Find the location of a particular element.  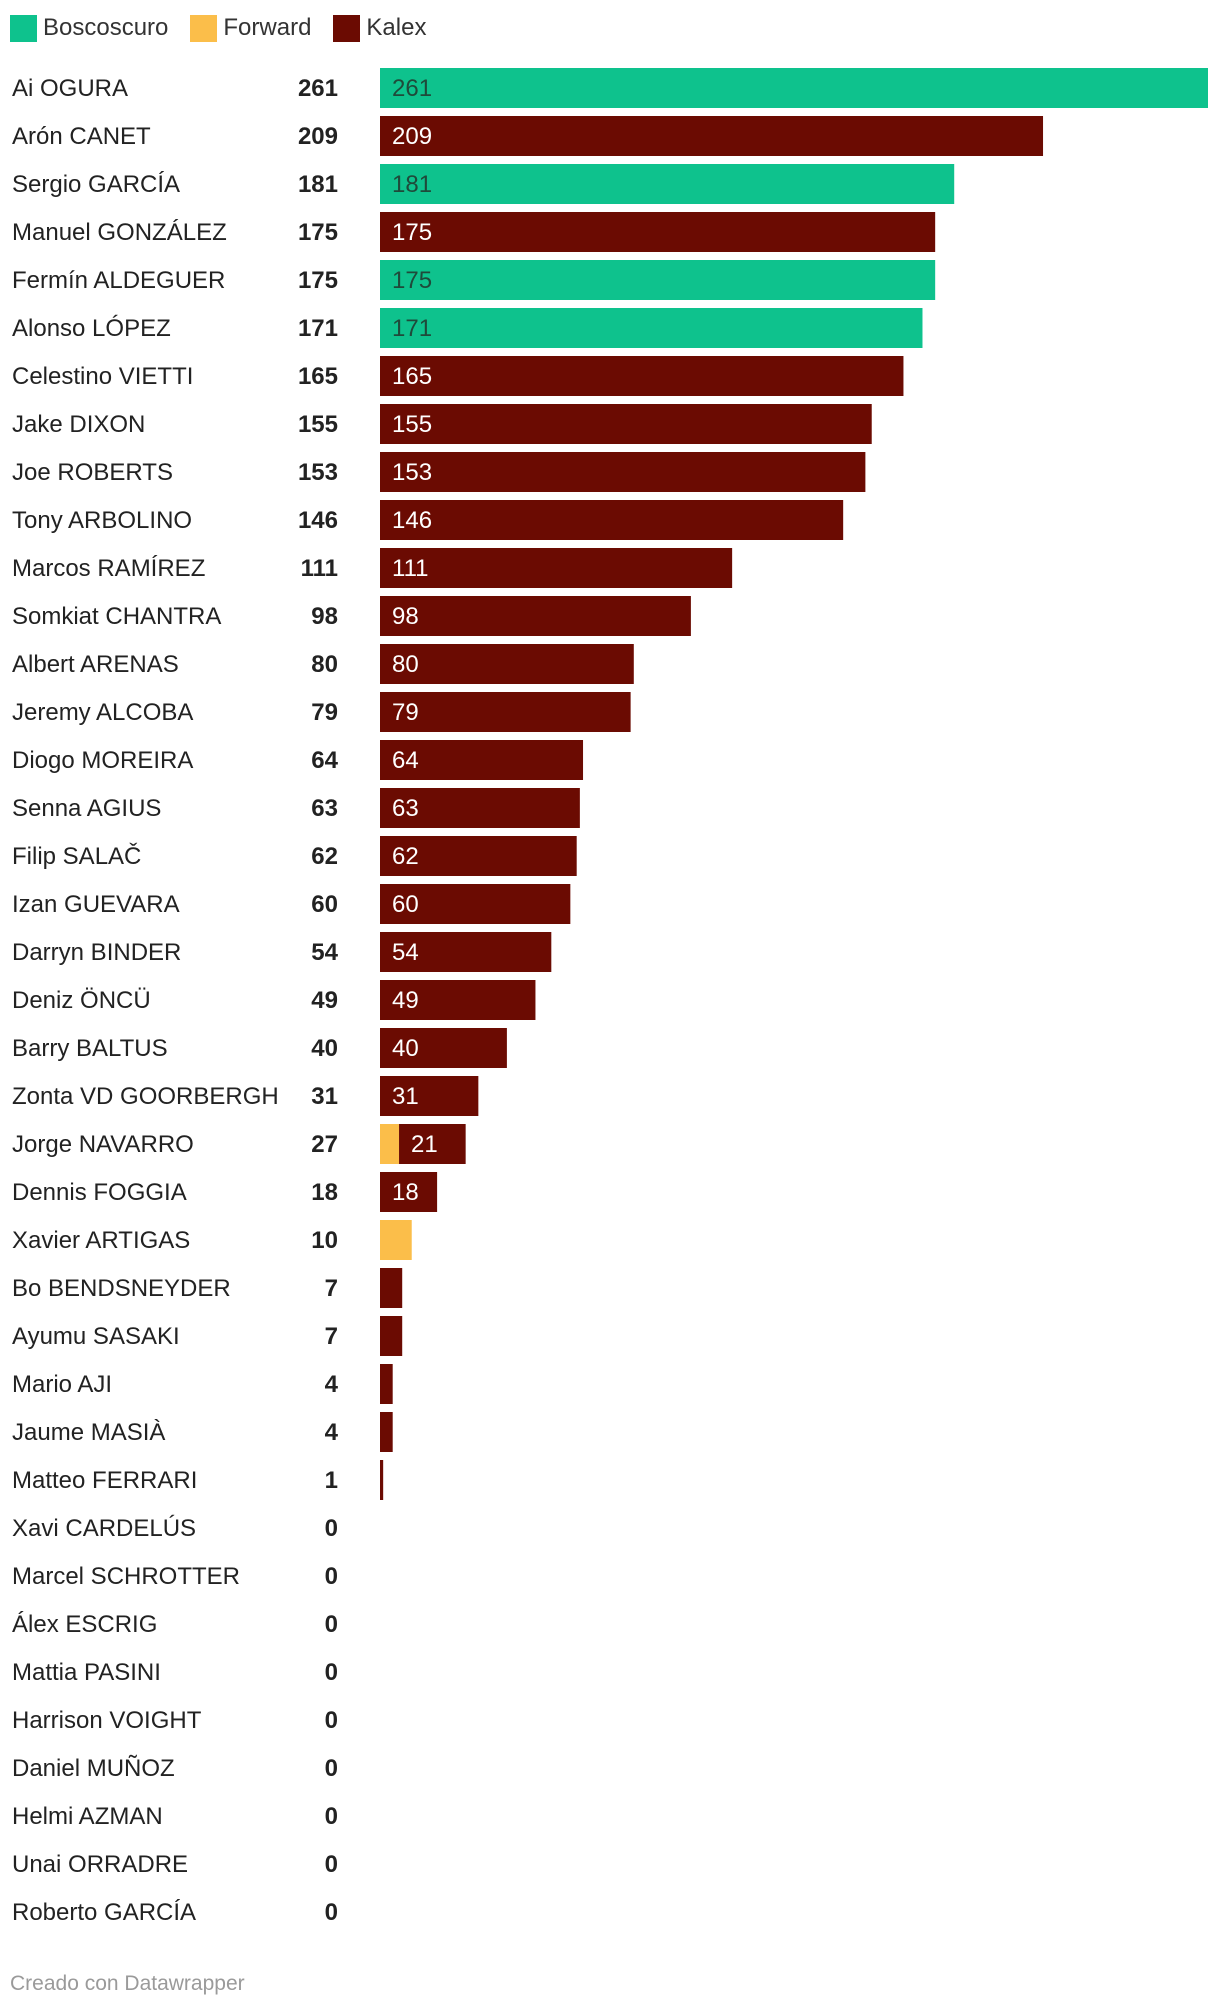

total-label: 64 is located at coordinates (324, 760).